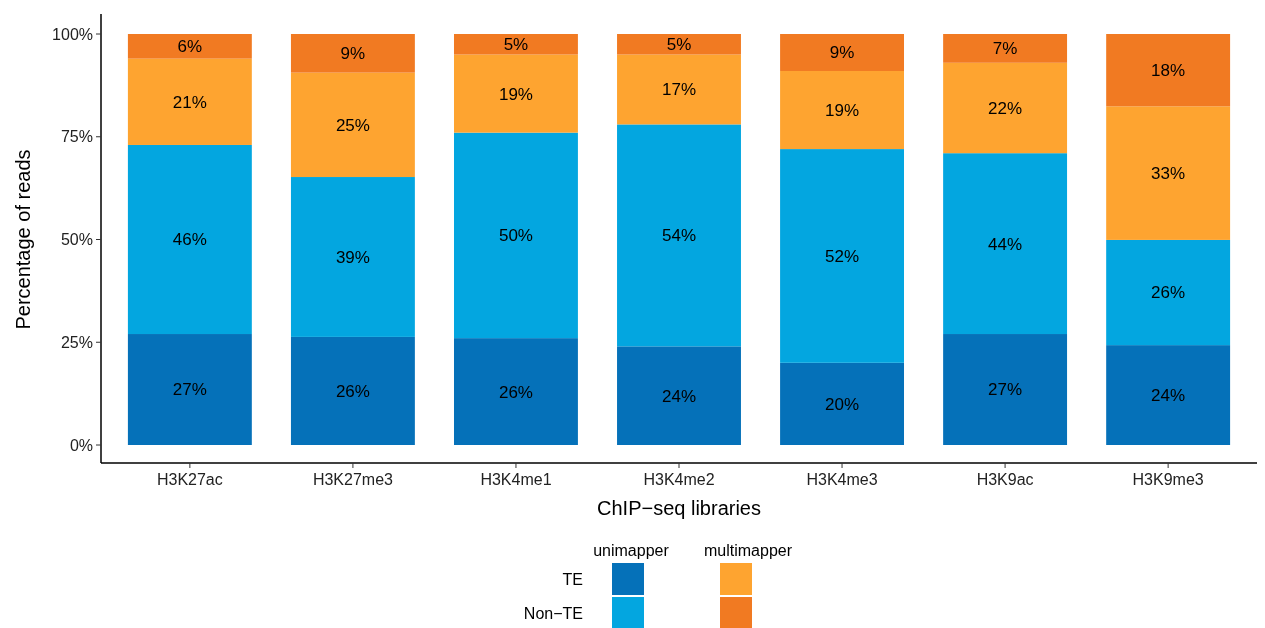 This screenshot has width=1265, height=628. Describe the element at coordinates (572, 579) in the screenshot. I see `legend-label: TE` at that location.